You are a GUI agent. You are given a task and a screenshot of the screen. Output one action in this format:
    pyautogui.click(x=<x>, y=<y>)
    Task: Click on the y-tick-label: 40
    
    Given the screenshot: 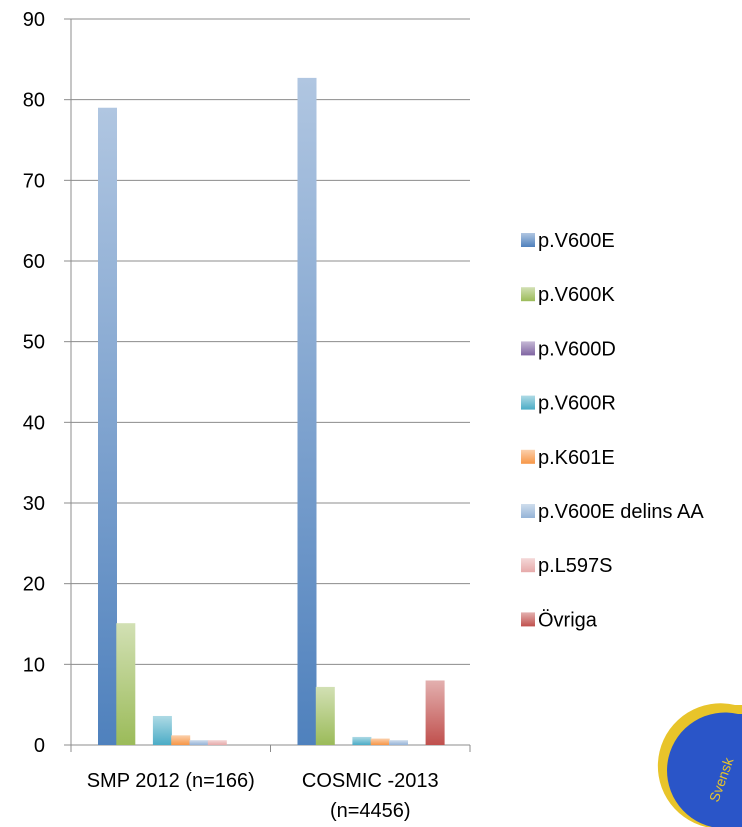 What is the action you would take?
    pyautogui.click(x=34, y=423)
    